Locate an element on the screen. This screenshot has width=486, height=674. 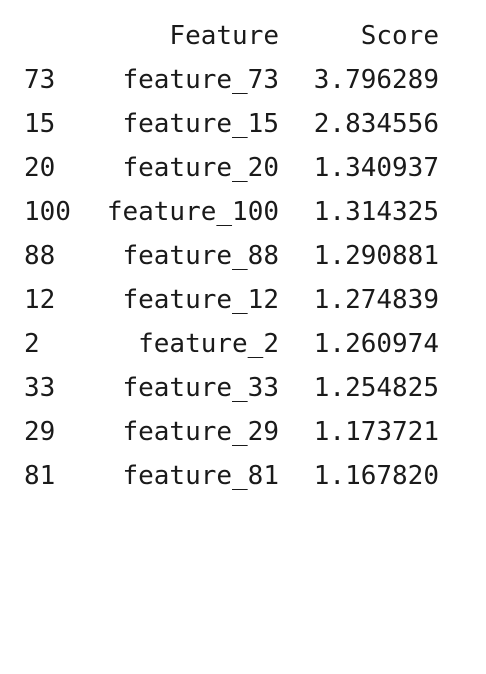
table-row: 88 feature_88 1.290881 is located at coordinates (243, 256).